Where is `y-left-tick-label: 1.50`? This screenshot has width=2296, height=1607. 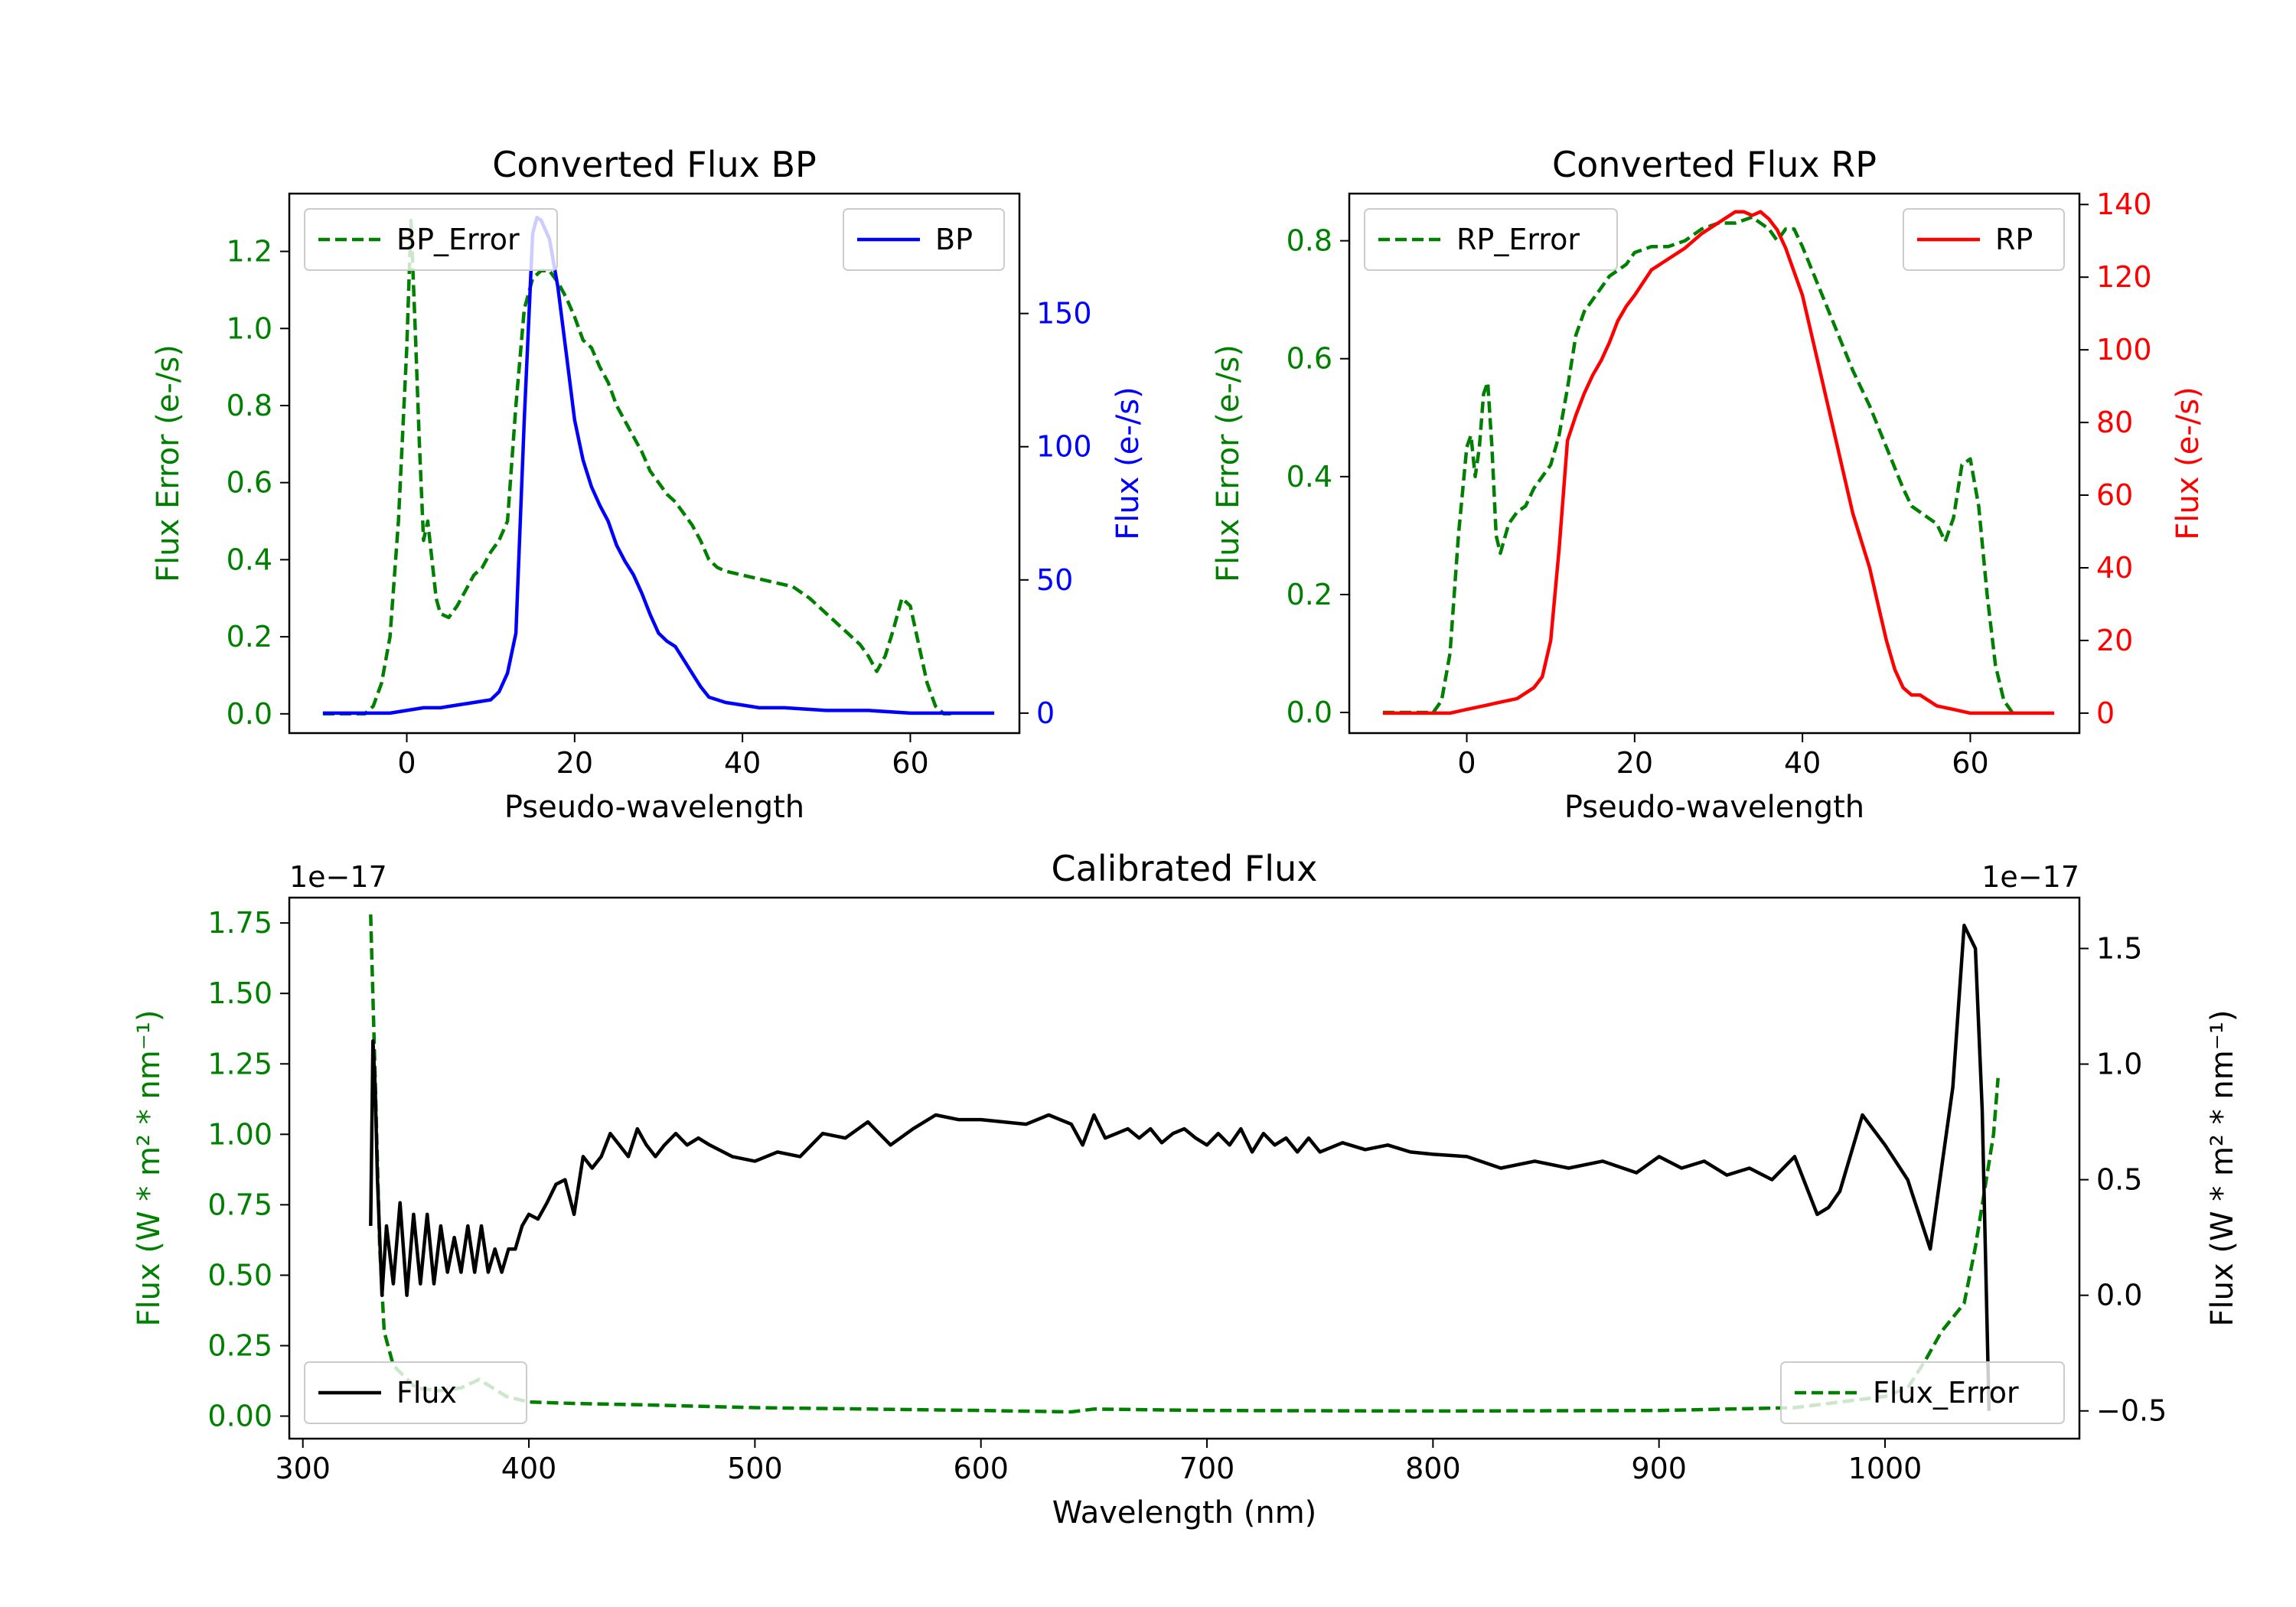
y-left-tick-label: 1.50 is located at coordinates (239, 993).